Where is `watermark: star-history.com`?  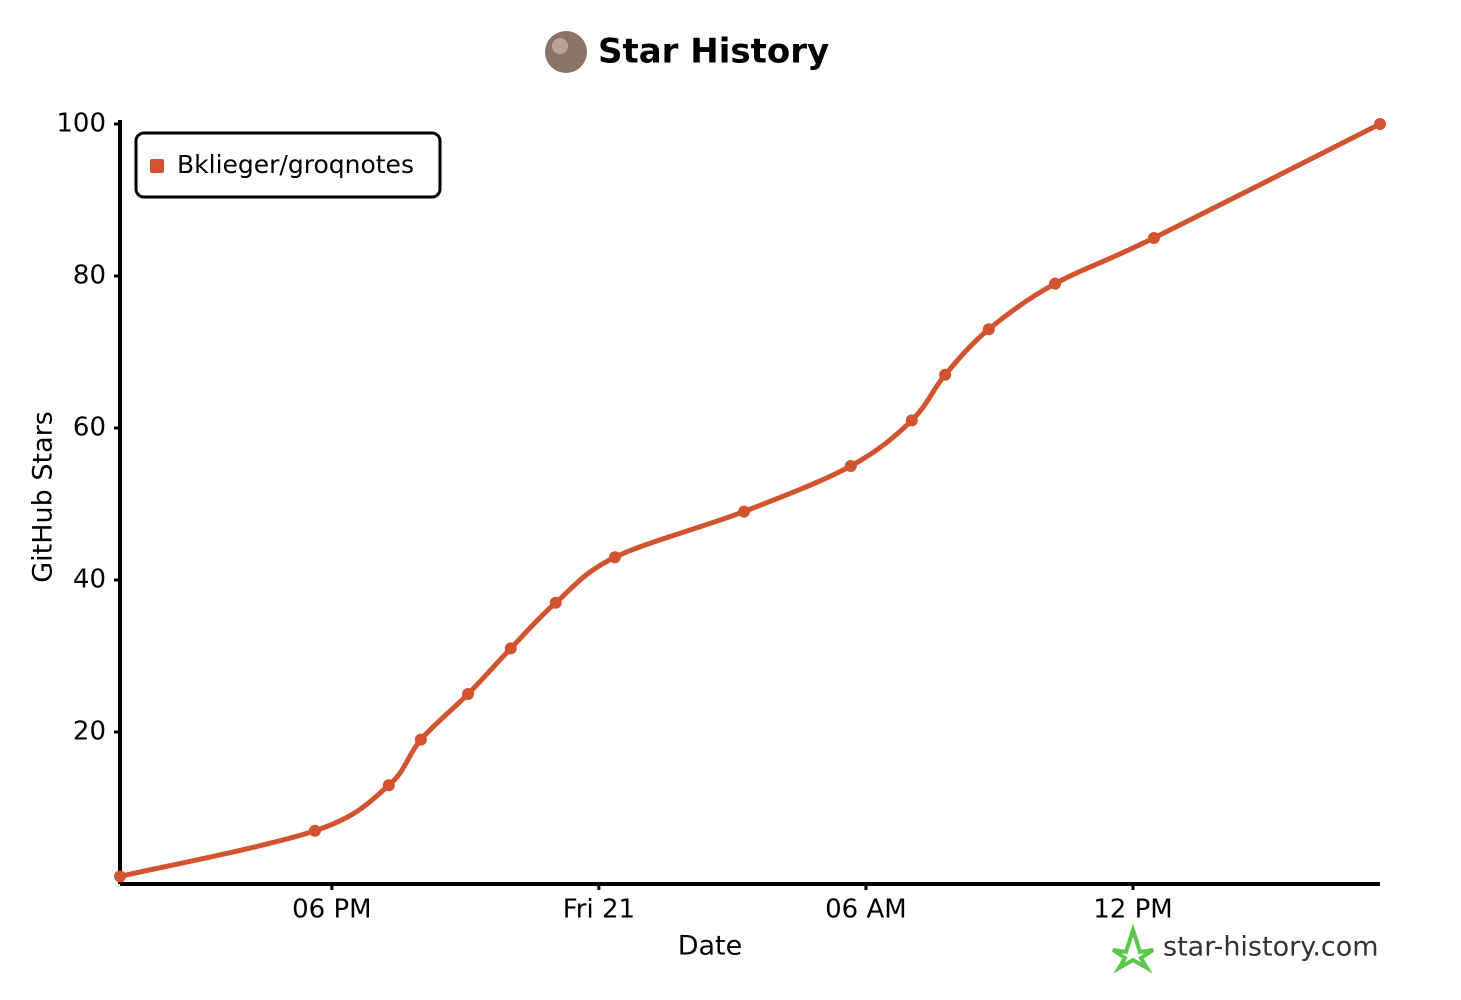
watermark: star-history.com is located at coordinates (1271, 947).